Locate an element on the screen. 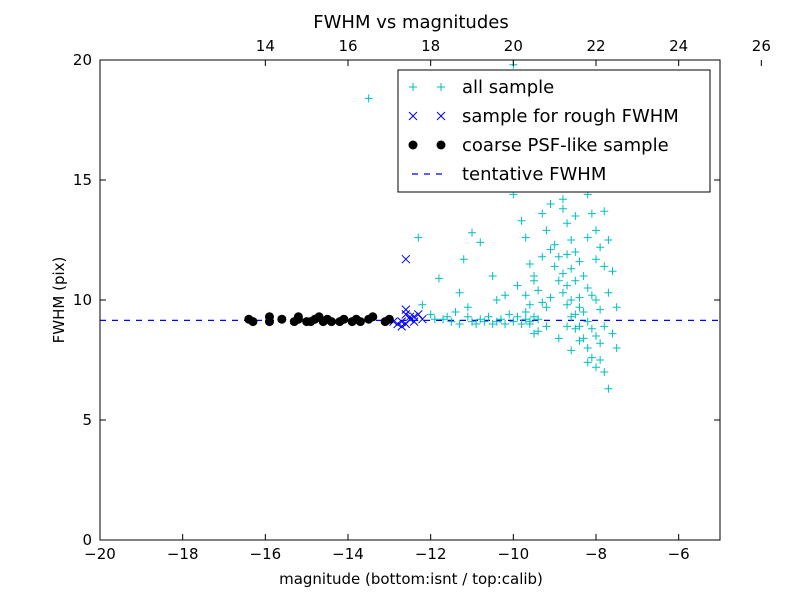 The image size is (800, 600). x-tick-label: −10 is located at coordinates (514, 554).